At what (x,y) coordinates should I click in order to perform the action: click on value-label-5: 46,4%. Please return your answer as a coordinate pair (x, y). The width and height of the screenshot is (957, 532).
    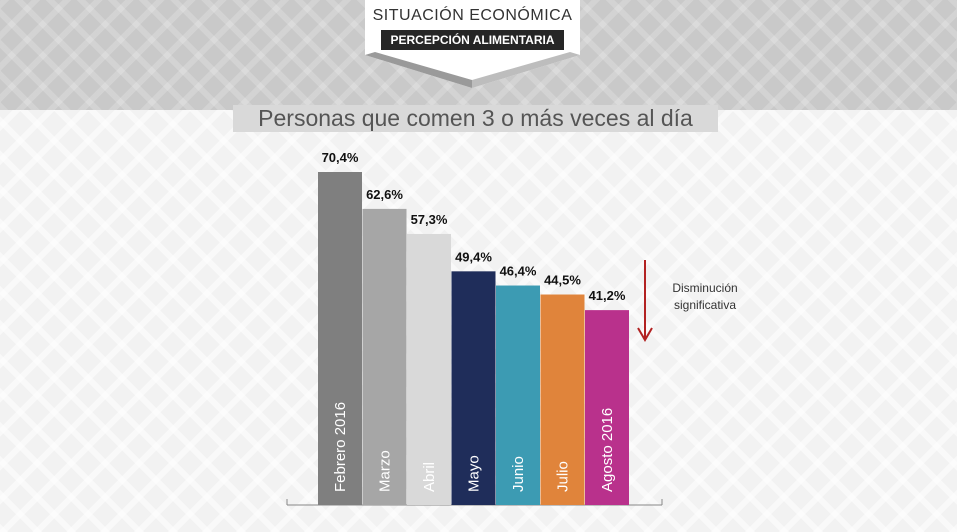
    Looking at the image, I should click on (518, 271).